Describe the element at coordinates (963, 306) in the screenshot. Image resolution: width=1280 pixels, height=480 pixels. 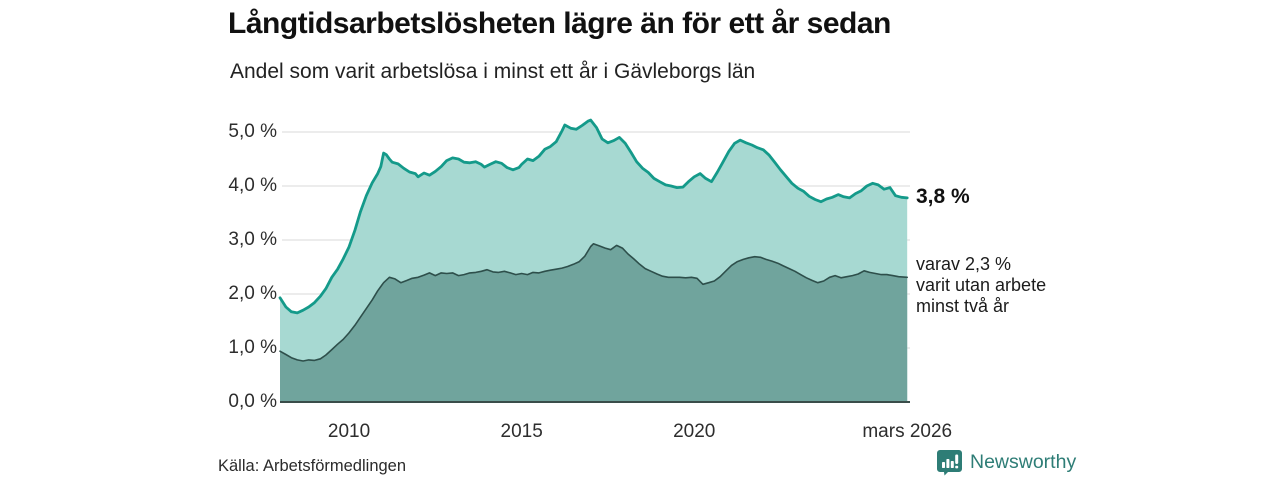
I see `annotation-line-3: minst två år` at that location.